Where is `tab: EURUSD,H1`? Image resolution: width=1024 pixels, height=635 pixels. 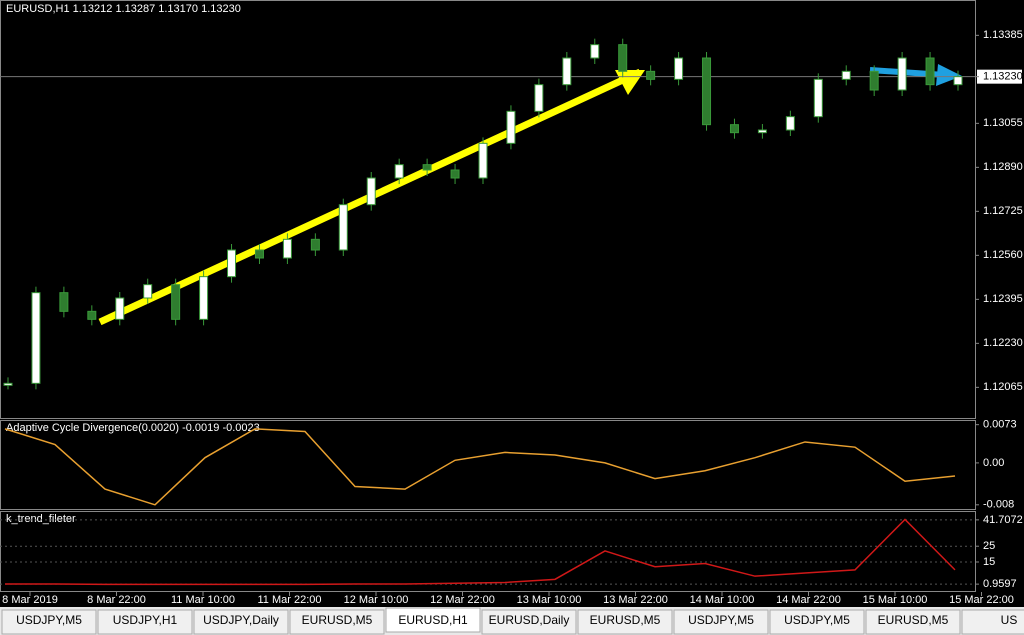
tab: EURUSD,H1 is located at coordinates (433, 620).